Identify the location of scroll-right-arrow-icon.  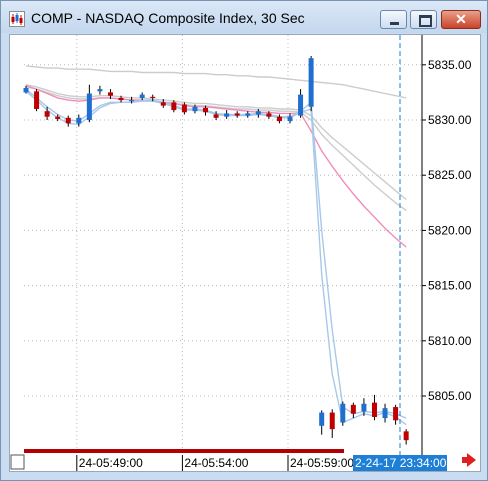
(469, 460).